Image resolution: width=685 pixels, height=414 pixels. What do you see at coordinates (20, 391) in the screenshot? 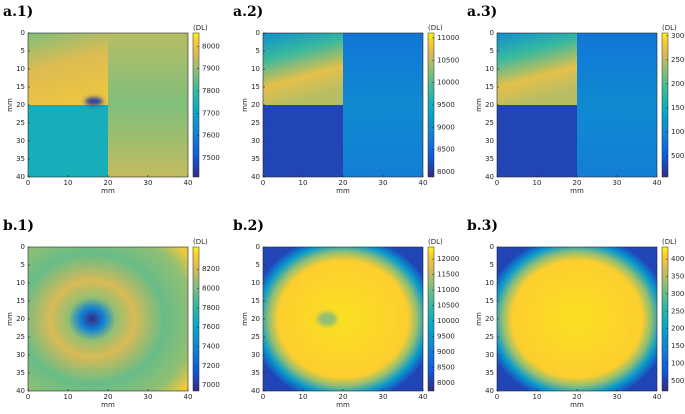
I see `y-tick-label: 40` at bounding box center [20, 391].